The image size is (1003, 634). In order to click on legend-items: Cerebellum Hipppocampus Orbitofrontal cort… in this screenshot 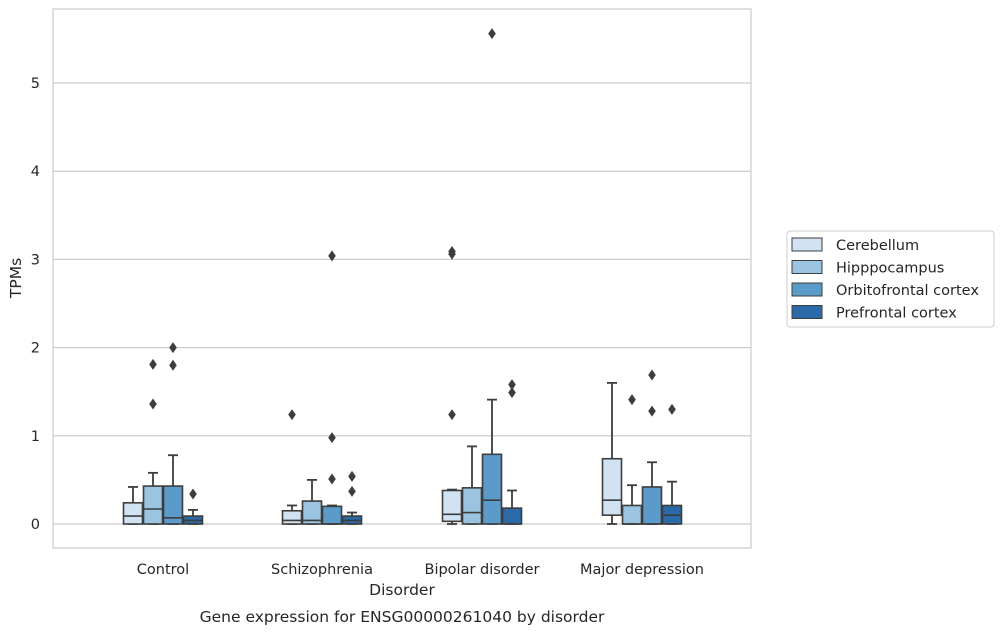, I will do `click(885, 279)`.